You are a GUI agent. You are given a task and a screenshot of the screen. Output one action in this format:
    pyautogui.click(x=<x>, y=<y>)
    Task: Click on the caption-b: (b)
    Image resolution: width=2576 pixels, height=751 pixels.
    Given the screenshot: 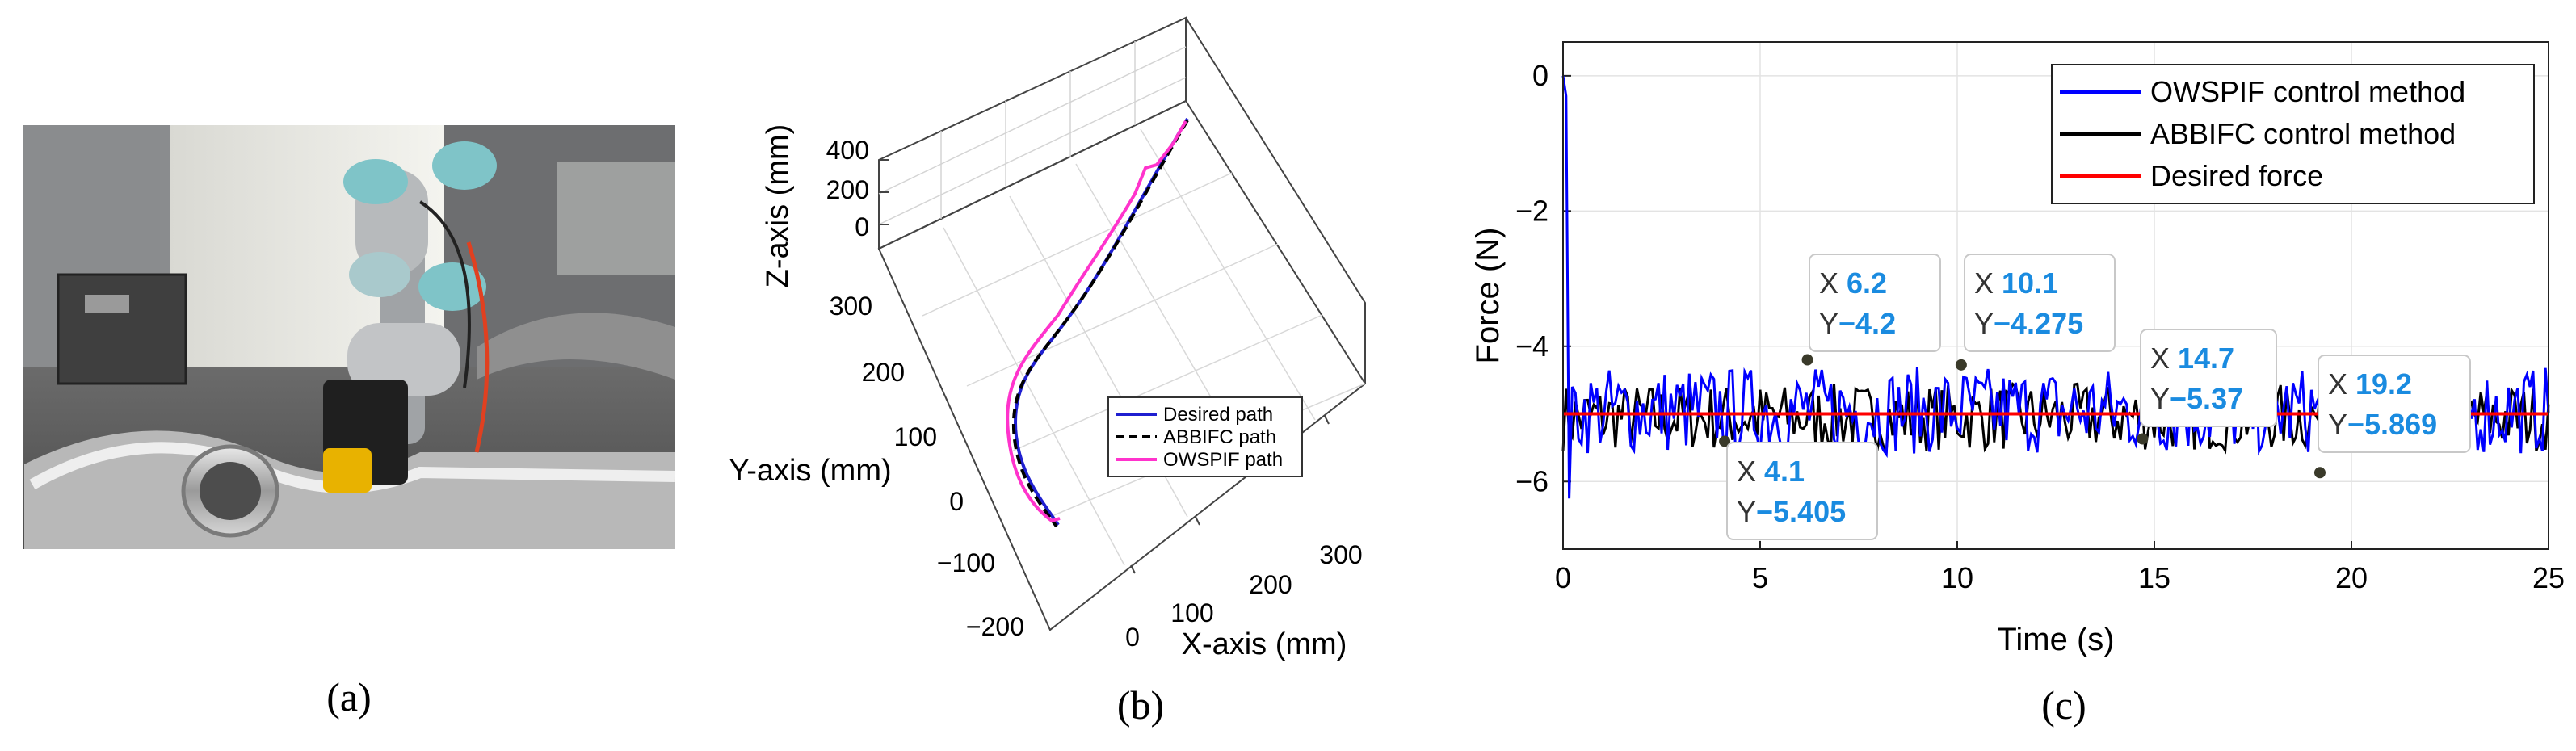 What is the action you would take?
    pyautogui.click(x=1140, y=705)
    